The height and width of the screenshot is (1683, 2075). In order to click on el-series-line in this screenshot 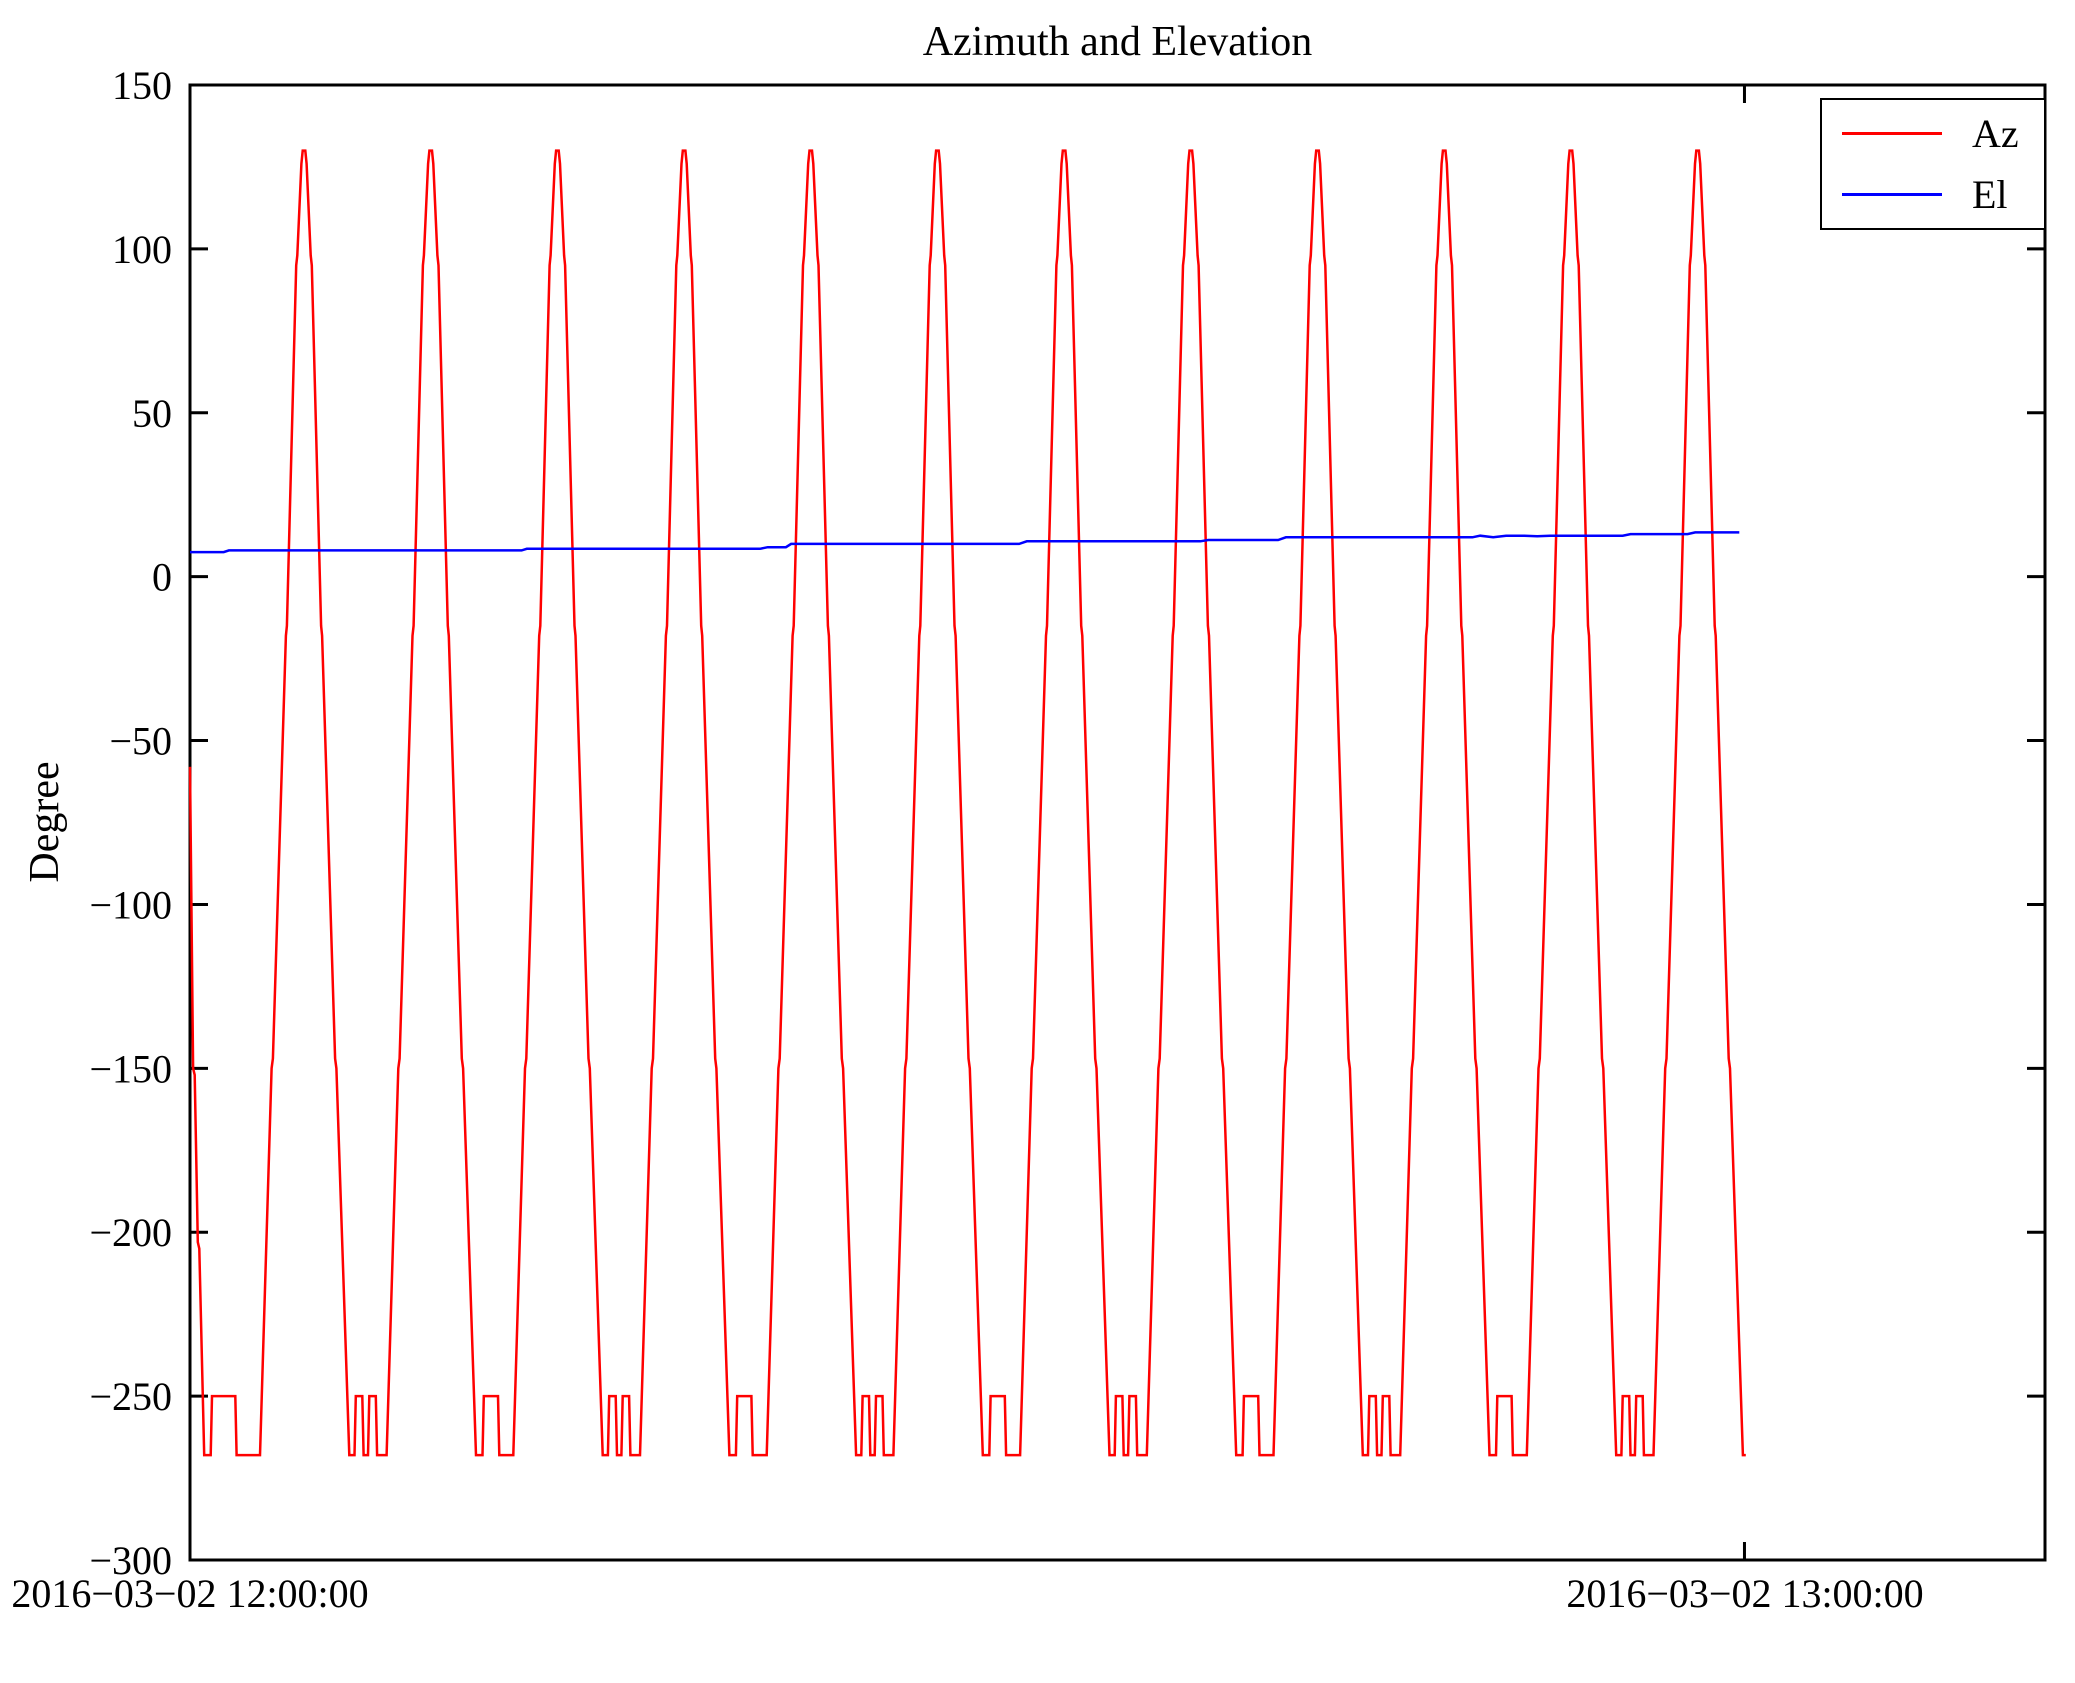, I will do `click(965, 542)`.